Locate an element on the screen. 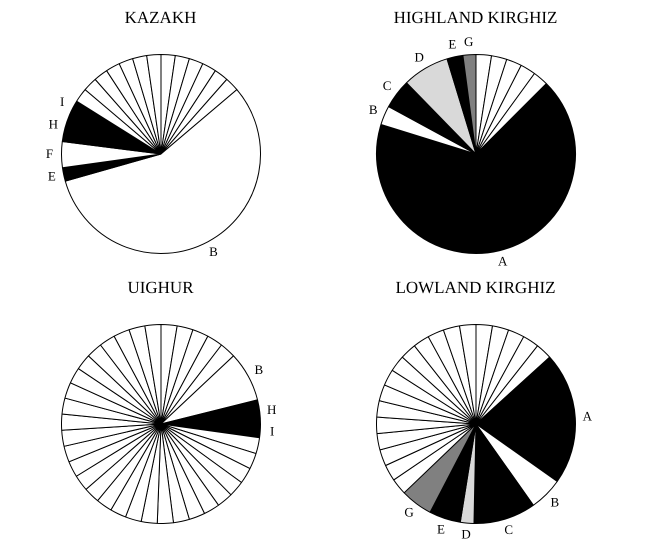 Image resolution: width=654 pixels, height=560 pixels. chart-title: LOWLAND KIRGHIZ is located at coordinates (475, 288).